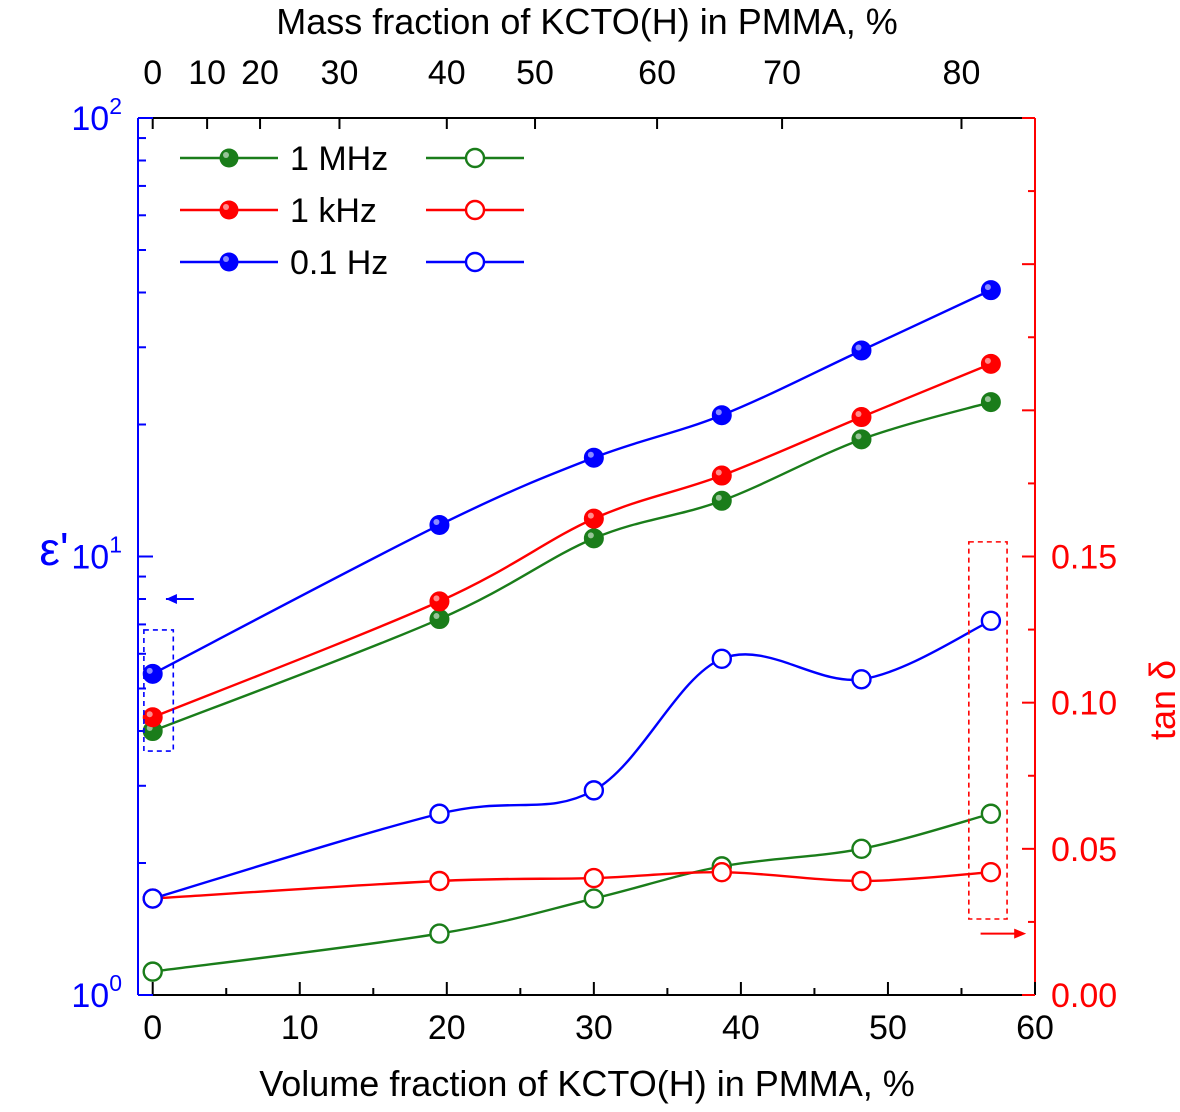 The image size is (1180, 1112). What do you see at coordinates (96, 992) in the screenshot?
I see `y-left-tick-label: 10⁰` at bounding box center [96, 992].